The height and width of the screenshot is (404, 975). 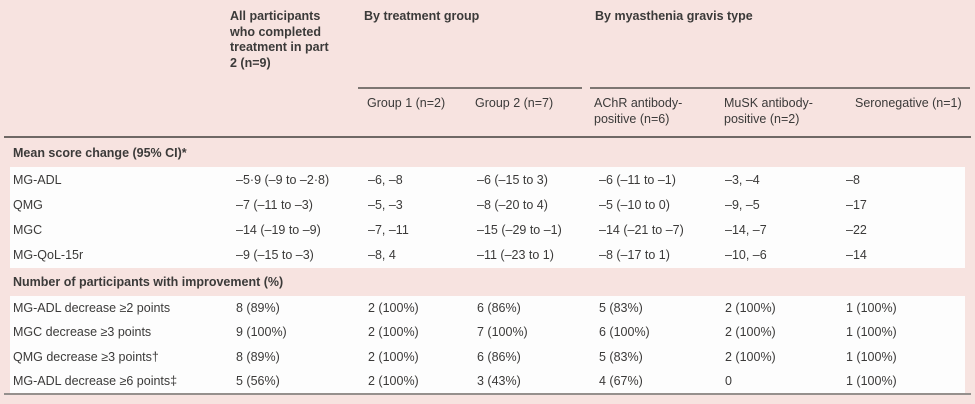 What do you see at coordinates (512, 204) in the screenshot?
I see `cell-group2: –8 (–20 to 4)` at bounding box center [512, 204].